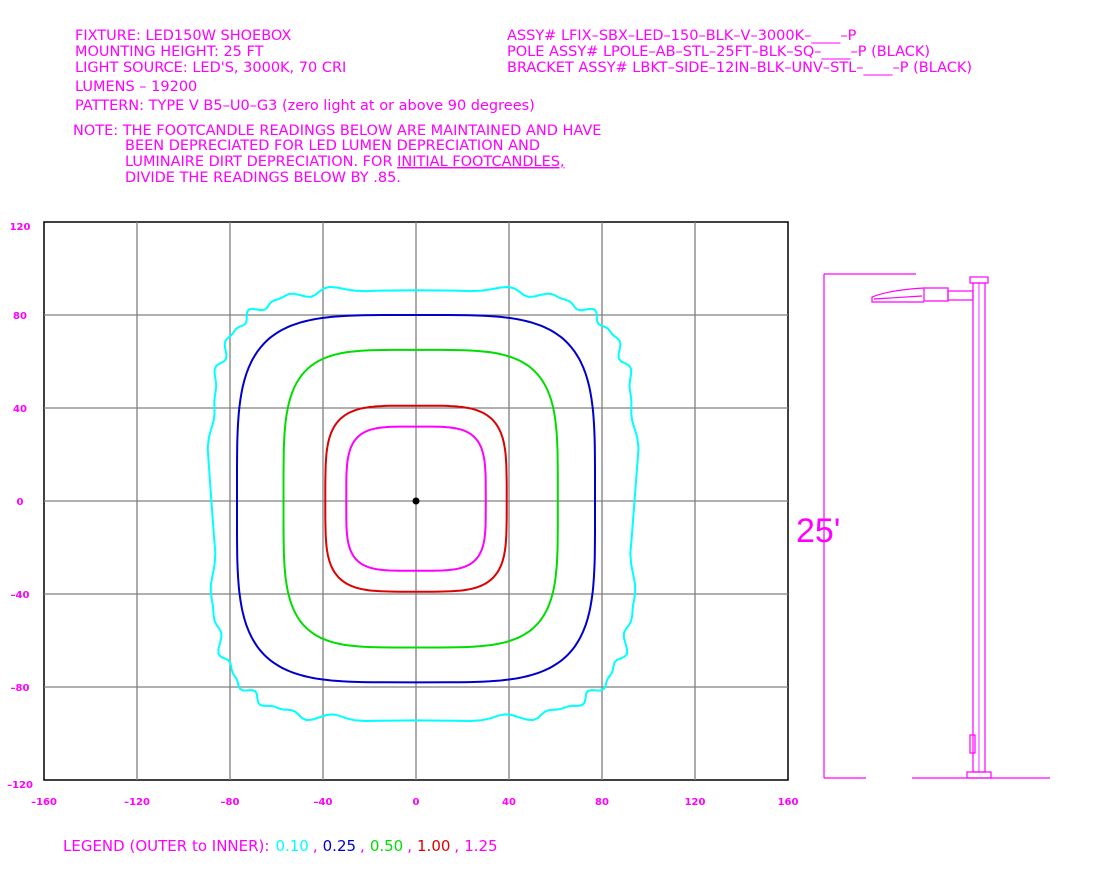 The image size is (1108, 878). I want to click on legend-prefix: LEGEND (OUTER to INNER):, so click(166, 846).